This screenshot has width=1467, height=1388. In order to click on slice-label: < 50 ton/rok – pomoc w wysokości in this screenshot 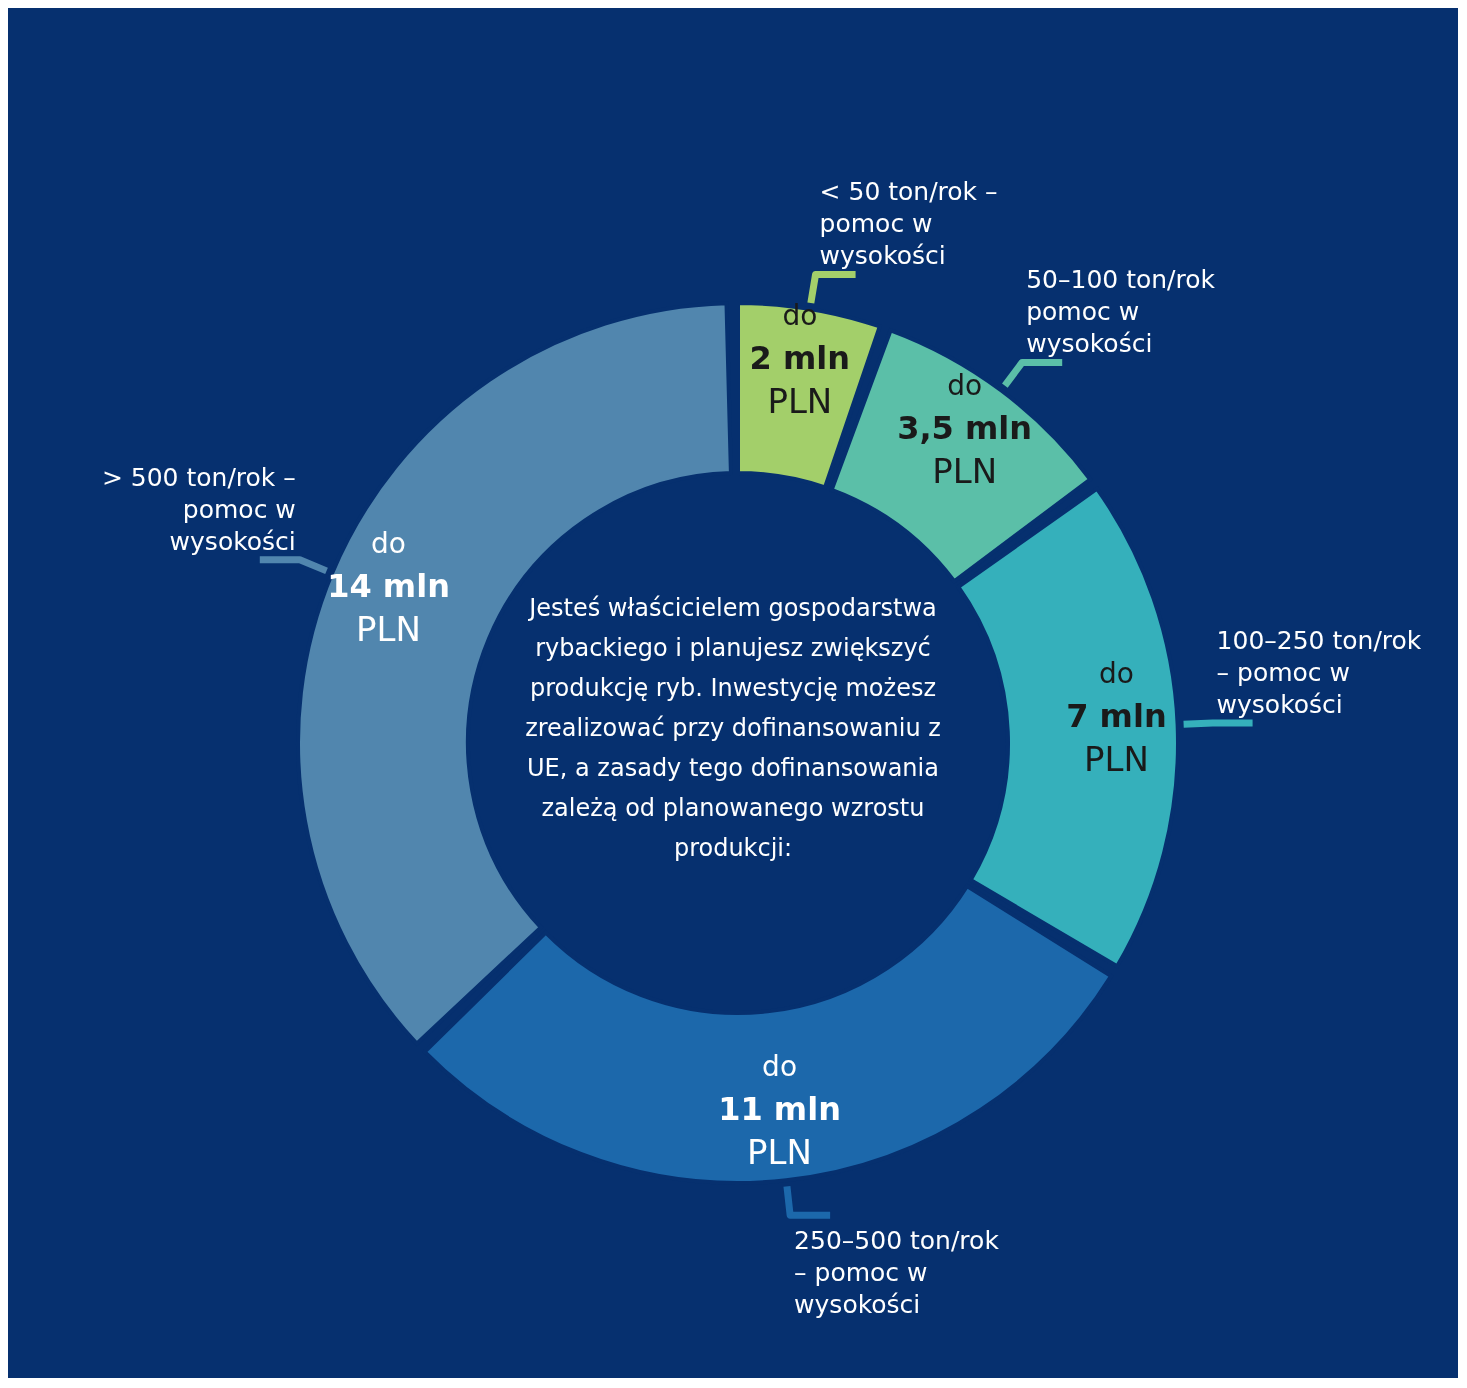, I will do `click(908, 224)`.